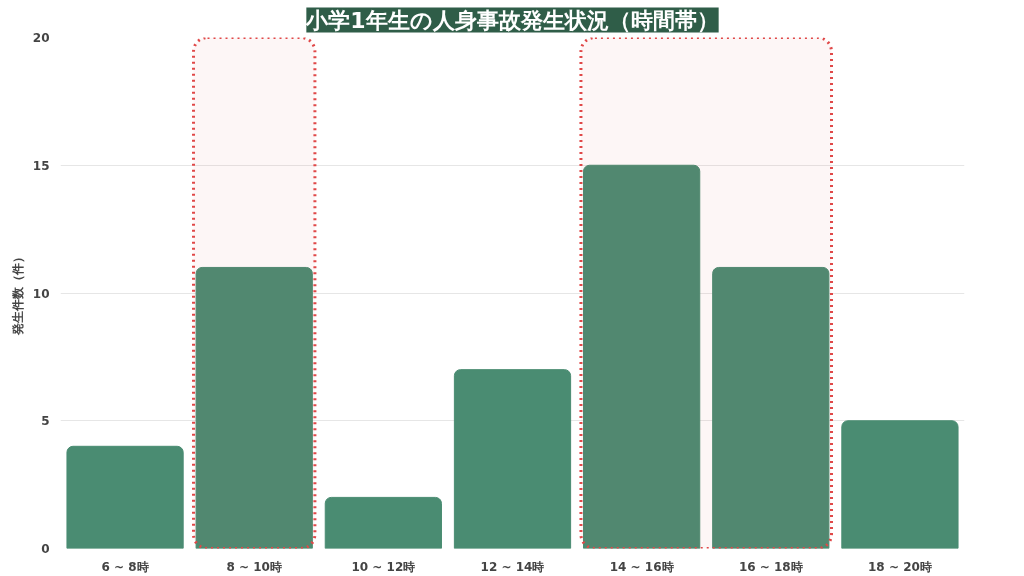  I want to click on y-tick-label: 0, so click(45, 549).